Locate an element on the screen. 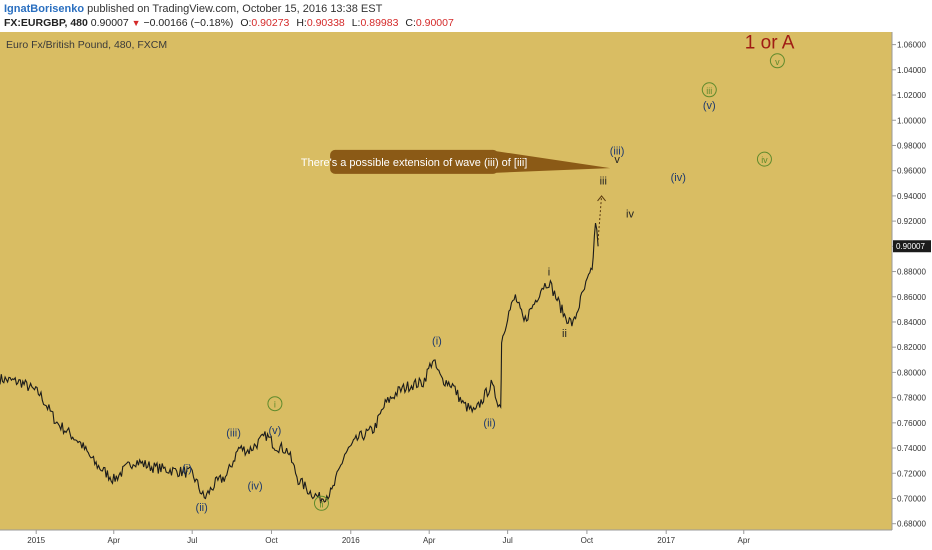 This screenshot has width=932, height=550. last-price-value: 0.90007 is located at coordinates (910, 246).